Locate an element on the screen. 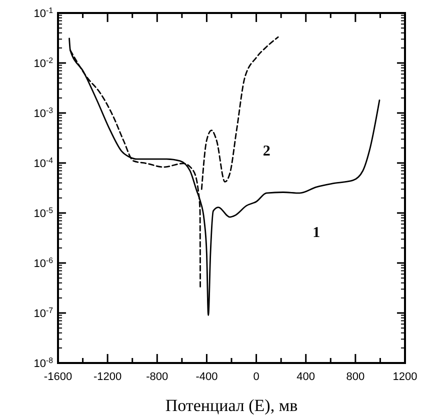  x-tick-label: 400 is located at coordinates (306, 377).